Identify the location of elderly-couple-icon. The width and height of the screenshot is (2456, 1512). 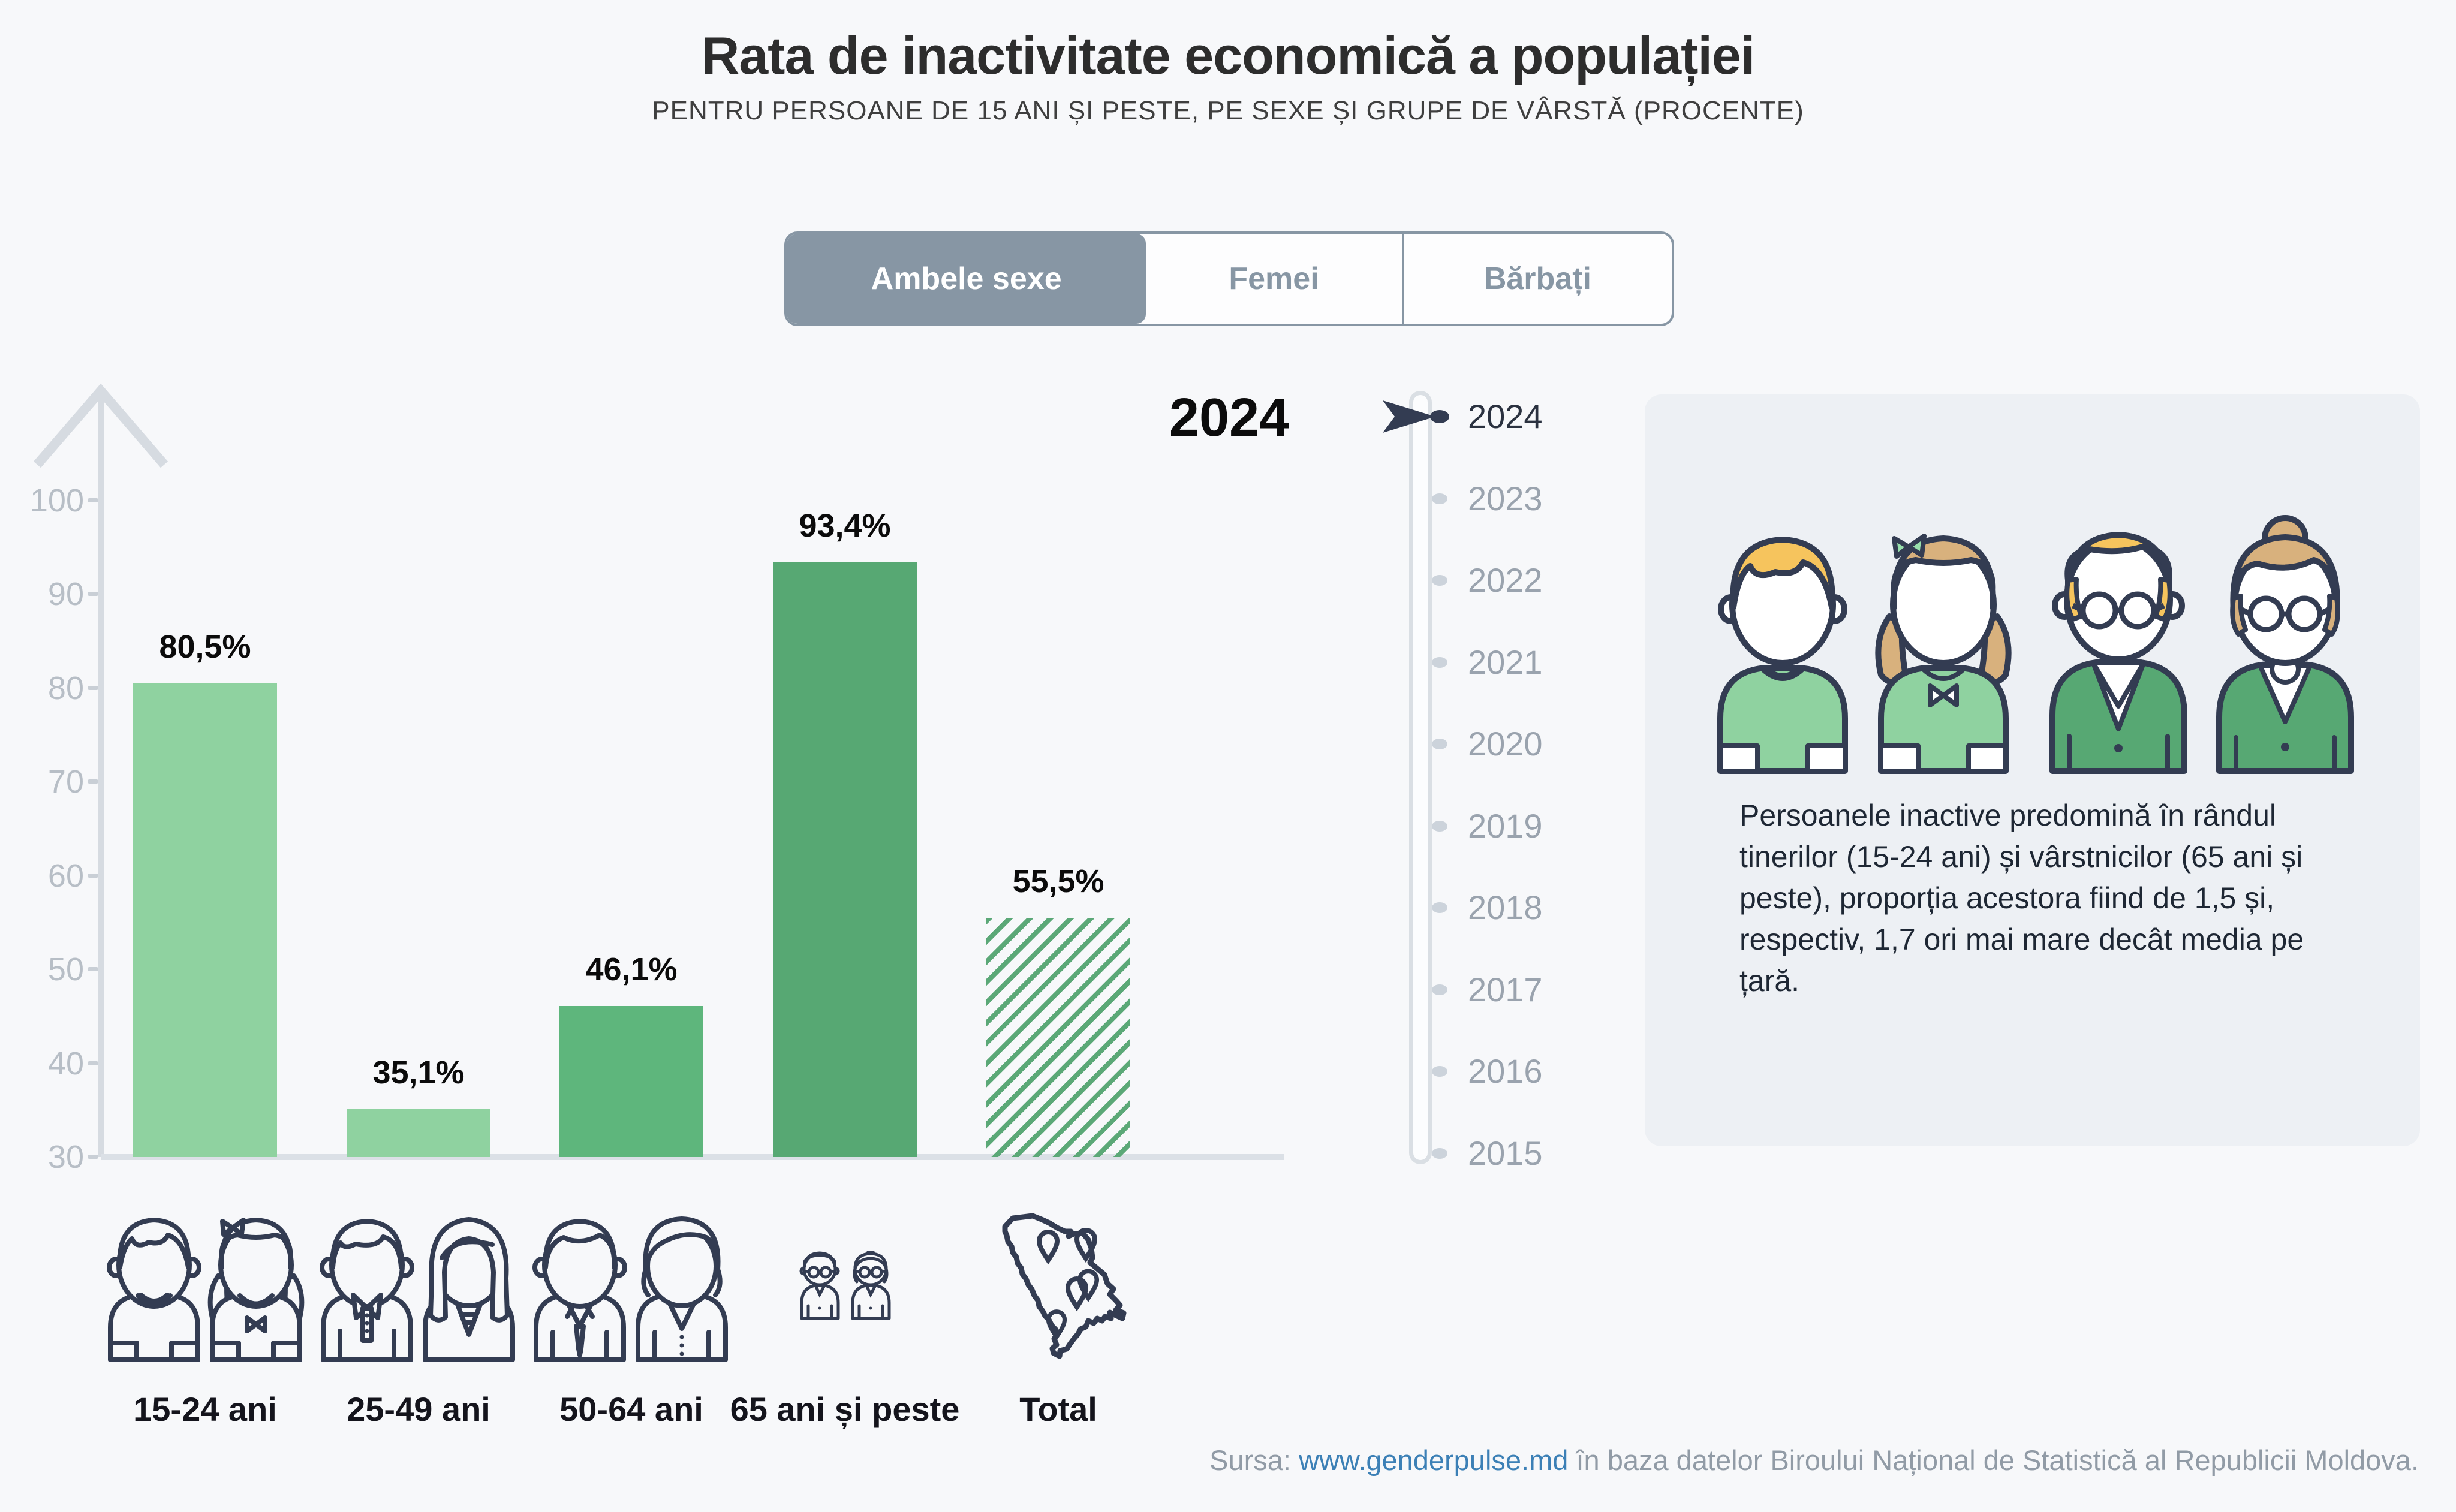
(845, 1288).